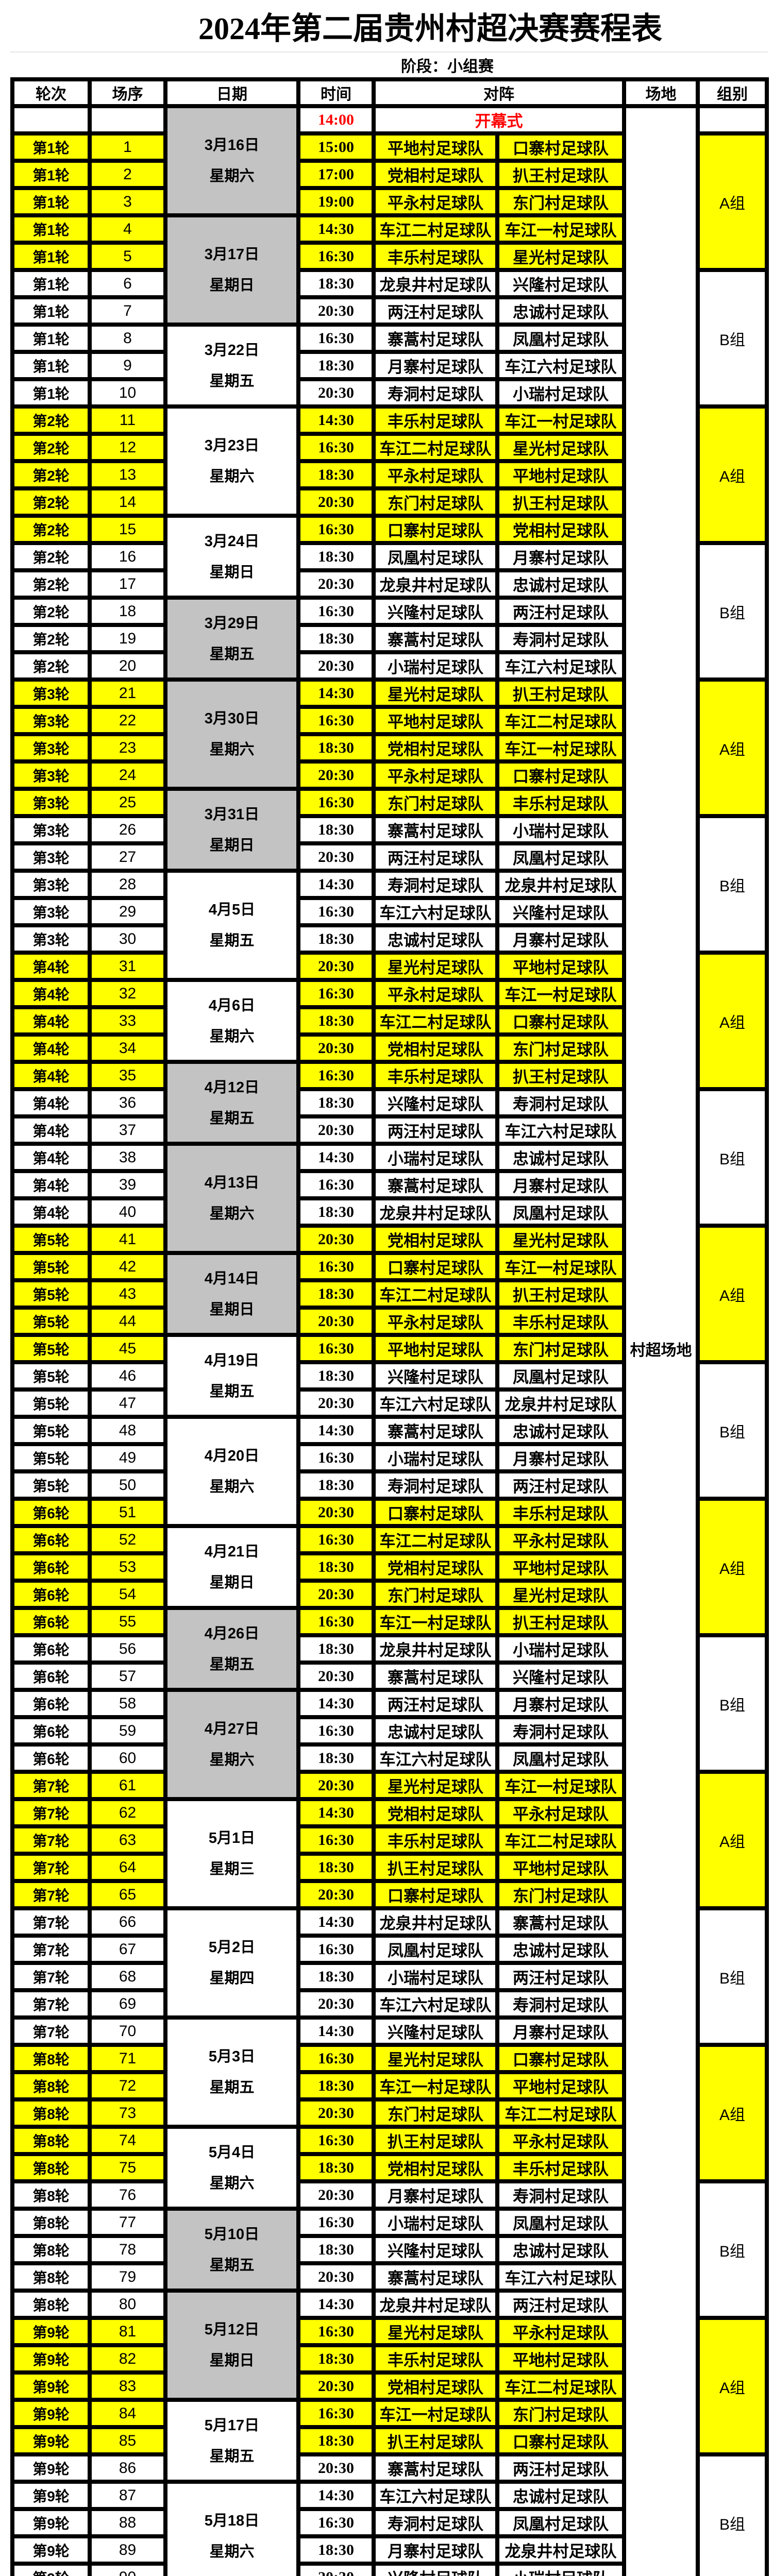 The image size is (773, 2576). I want to click on match-row: 第1轮 2 17:00 党相村足球队 扒王村足球队, so click(388, 174).